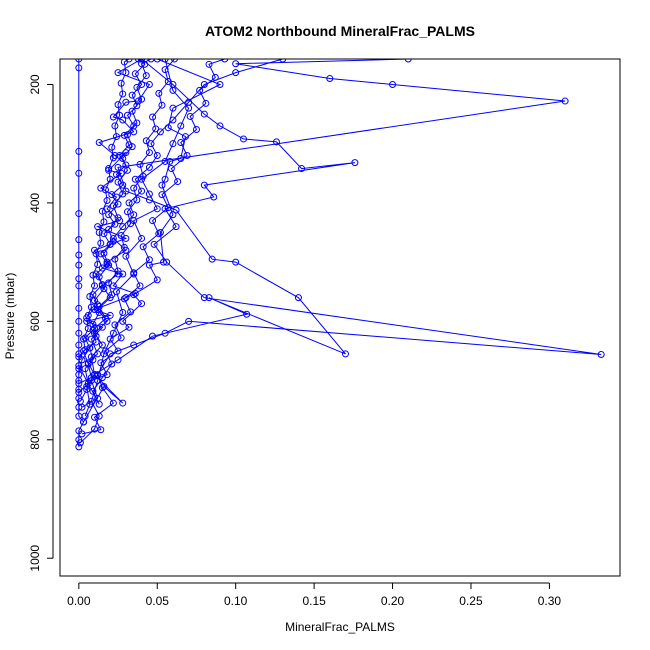 This screenshot has height=650, width=650. I want to click on chart-title: ATOM2 Northbound MineralFrac_PALMS, so click(340, 31).